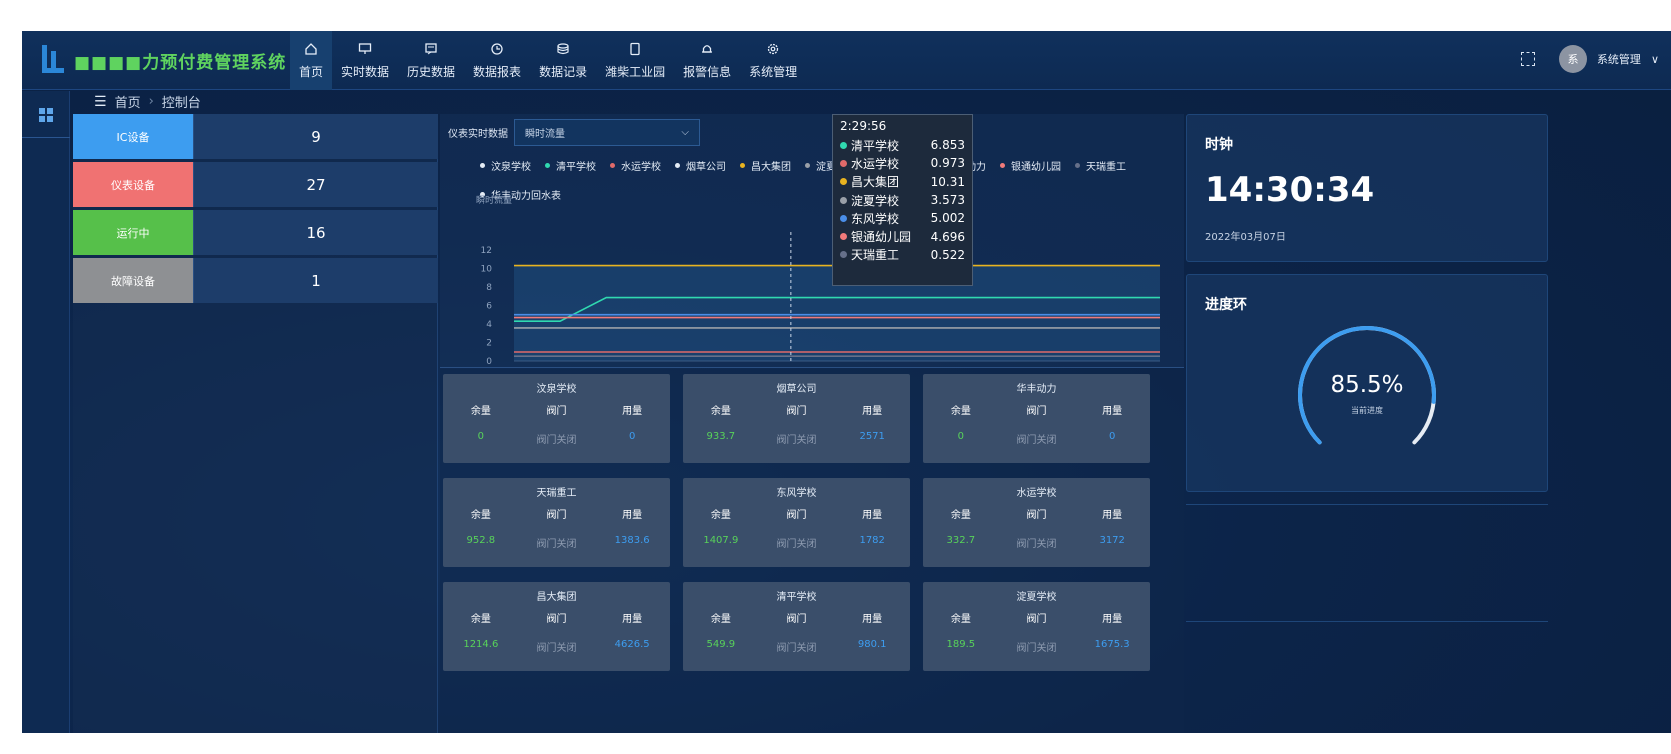 This screenshot has height=754, width=1671. Describe the element at coordinates (556, 626) in the screenshot. I see `meter-card: 昌大集团 余量 1214.6 阀门 阀门关闭 用量 4626.5` at that location.